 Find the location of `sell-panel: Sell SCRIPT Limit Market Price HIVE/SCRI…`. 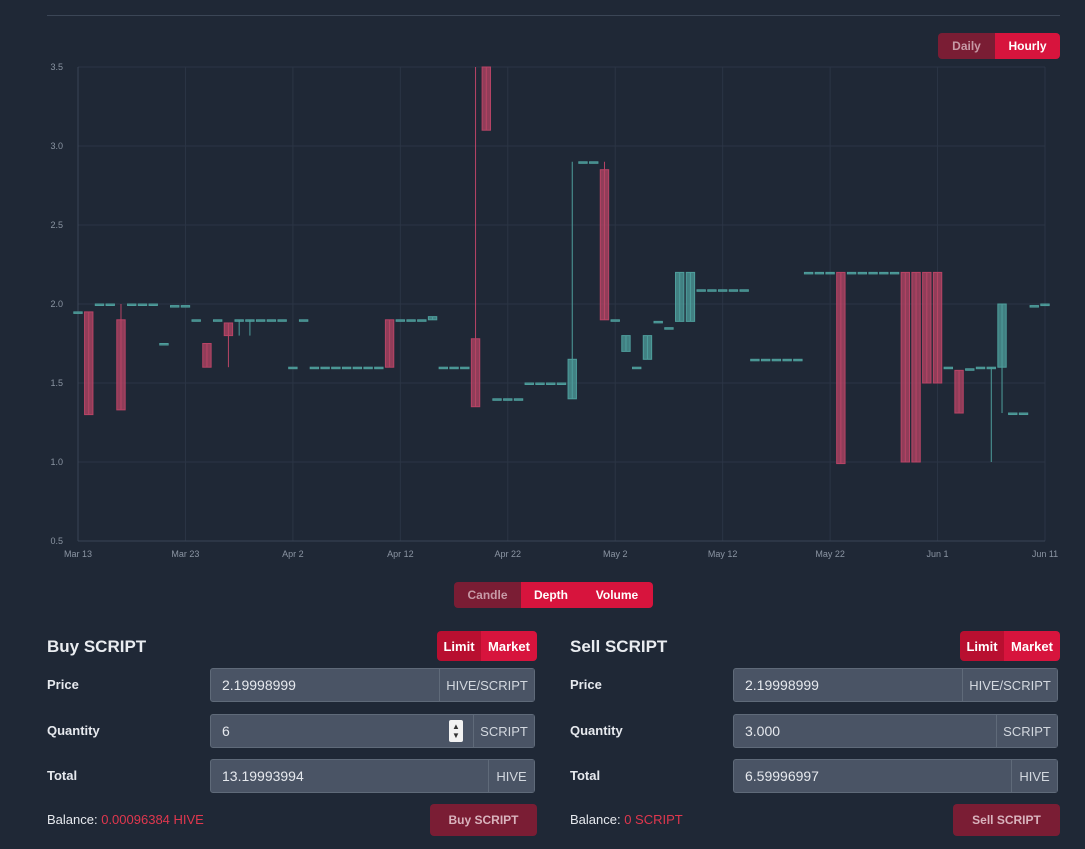

sell-panel: Sell SCRIPT Limit Market Price HIVE/SCRI… is located at coordinates (815, 735).